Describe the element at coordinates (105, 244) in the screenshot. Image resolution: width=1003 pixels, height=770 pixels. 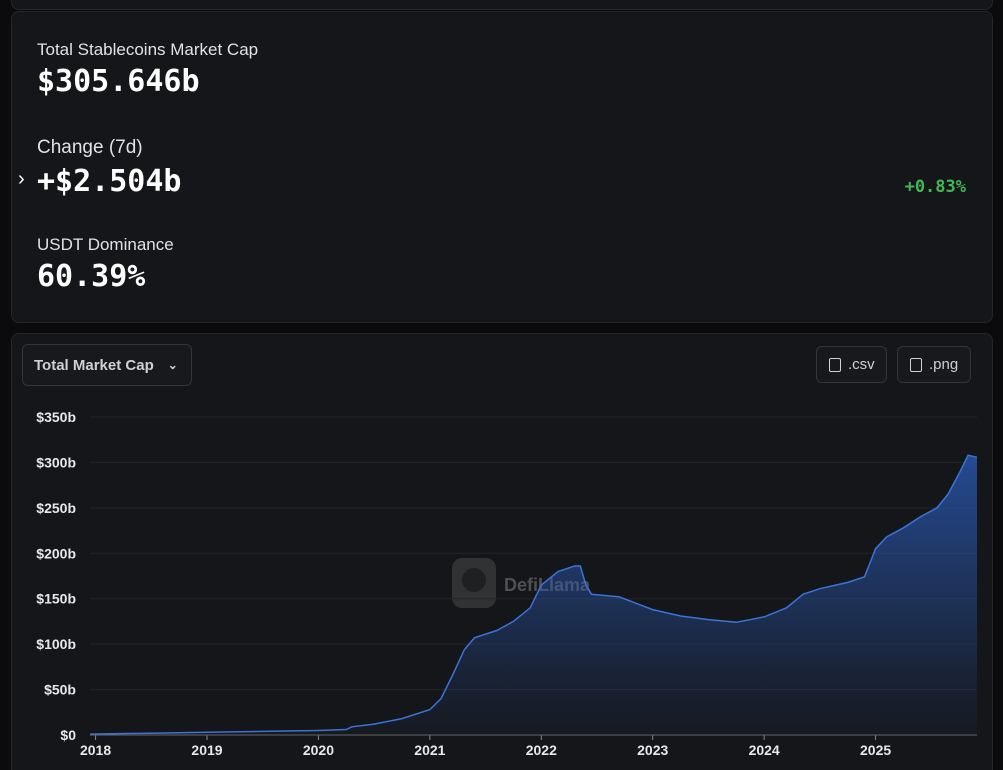
I see `stat-label: USDT Dominance` at that location.